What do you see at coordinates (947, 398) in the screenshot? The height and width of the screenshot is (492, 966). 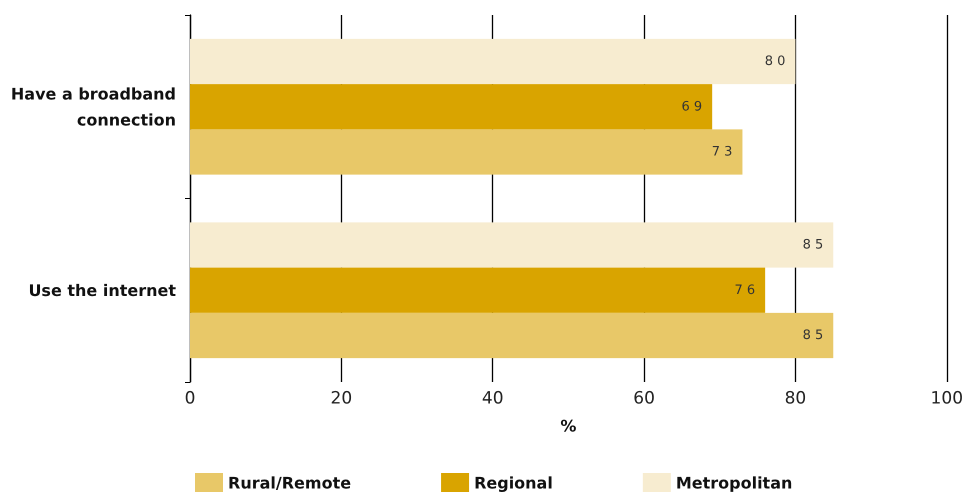 I see `x-tick-label: 100` at bounding box center [947, 398].